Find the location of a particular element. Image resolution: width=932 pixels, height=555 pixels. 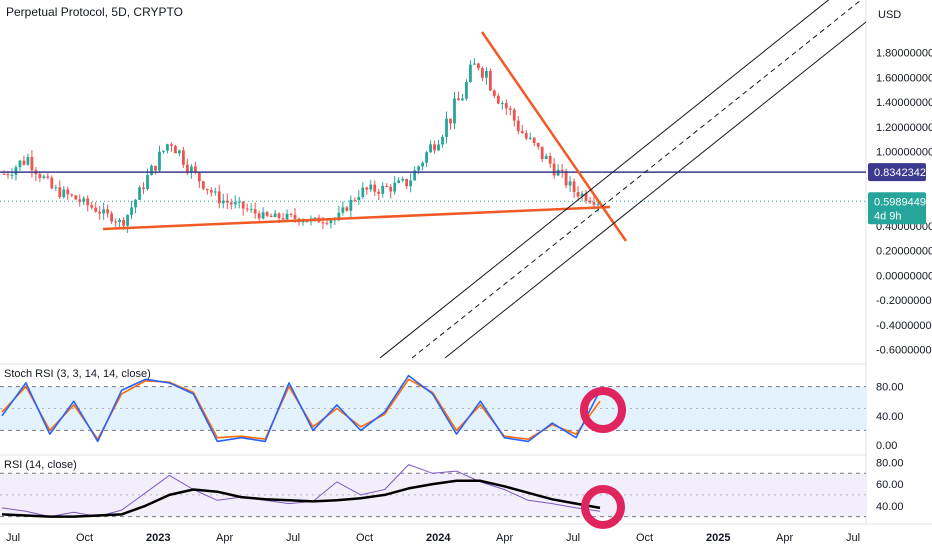

last-price-badge is located at coordinates (897, 208).